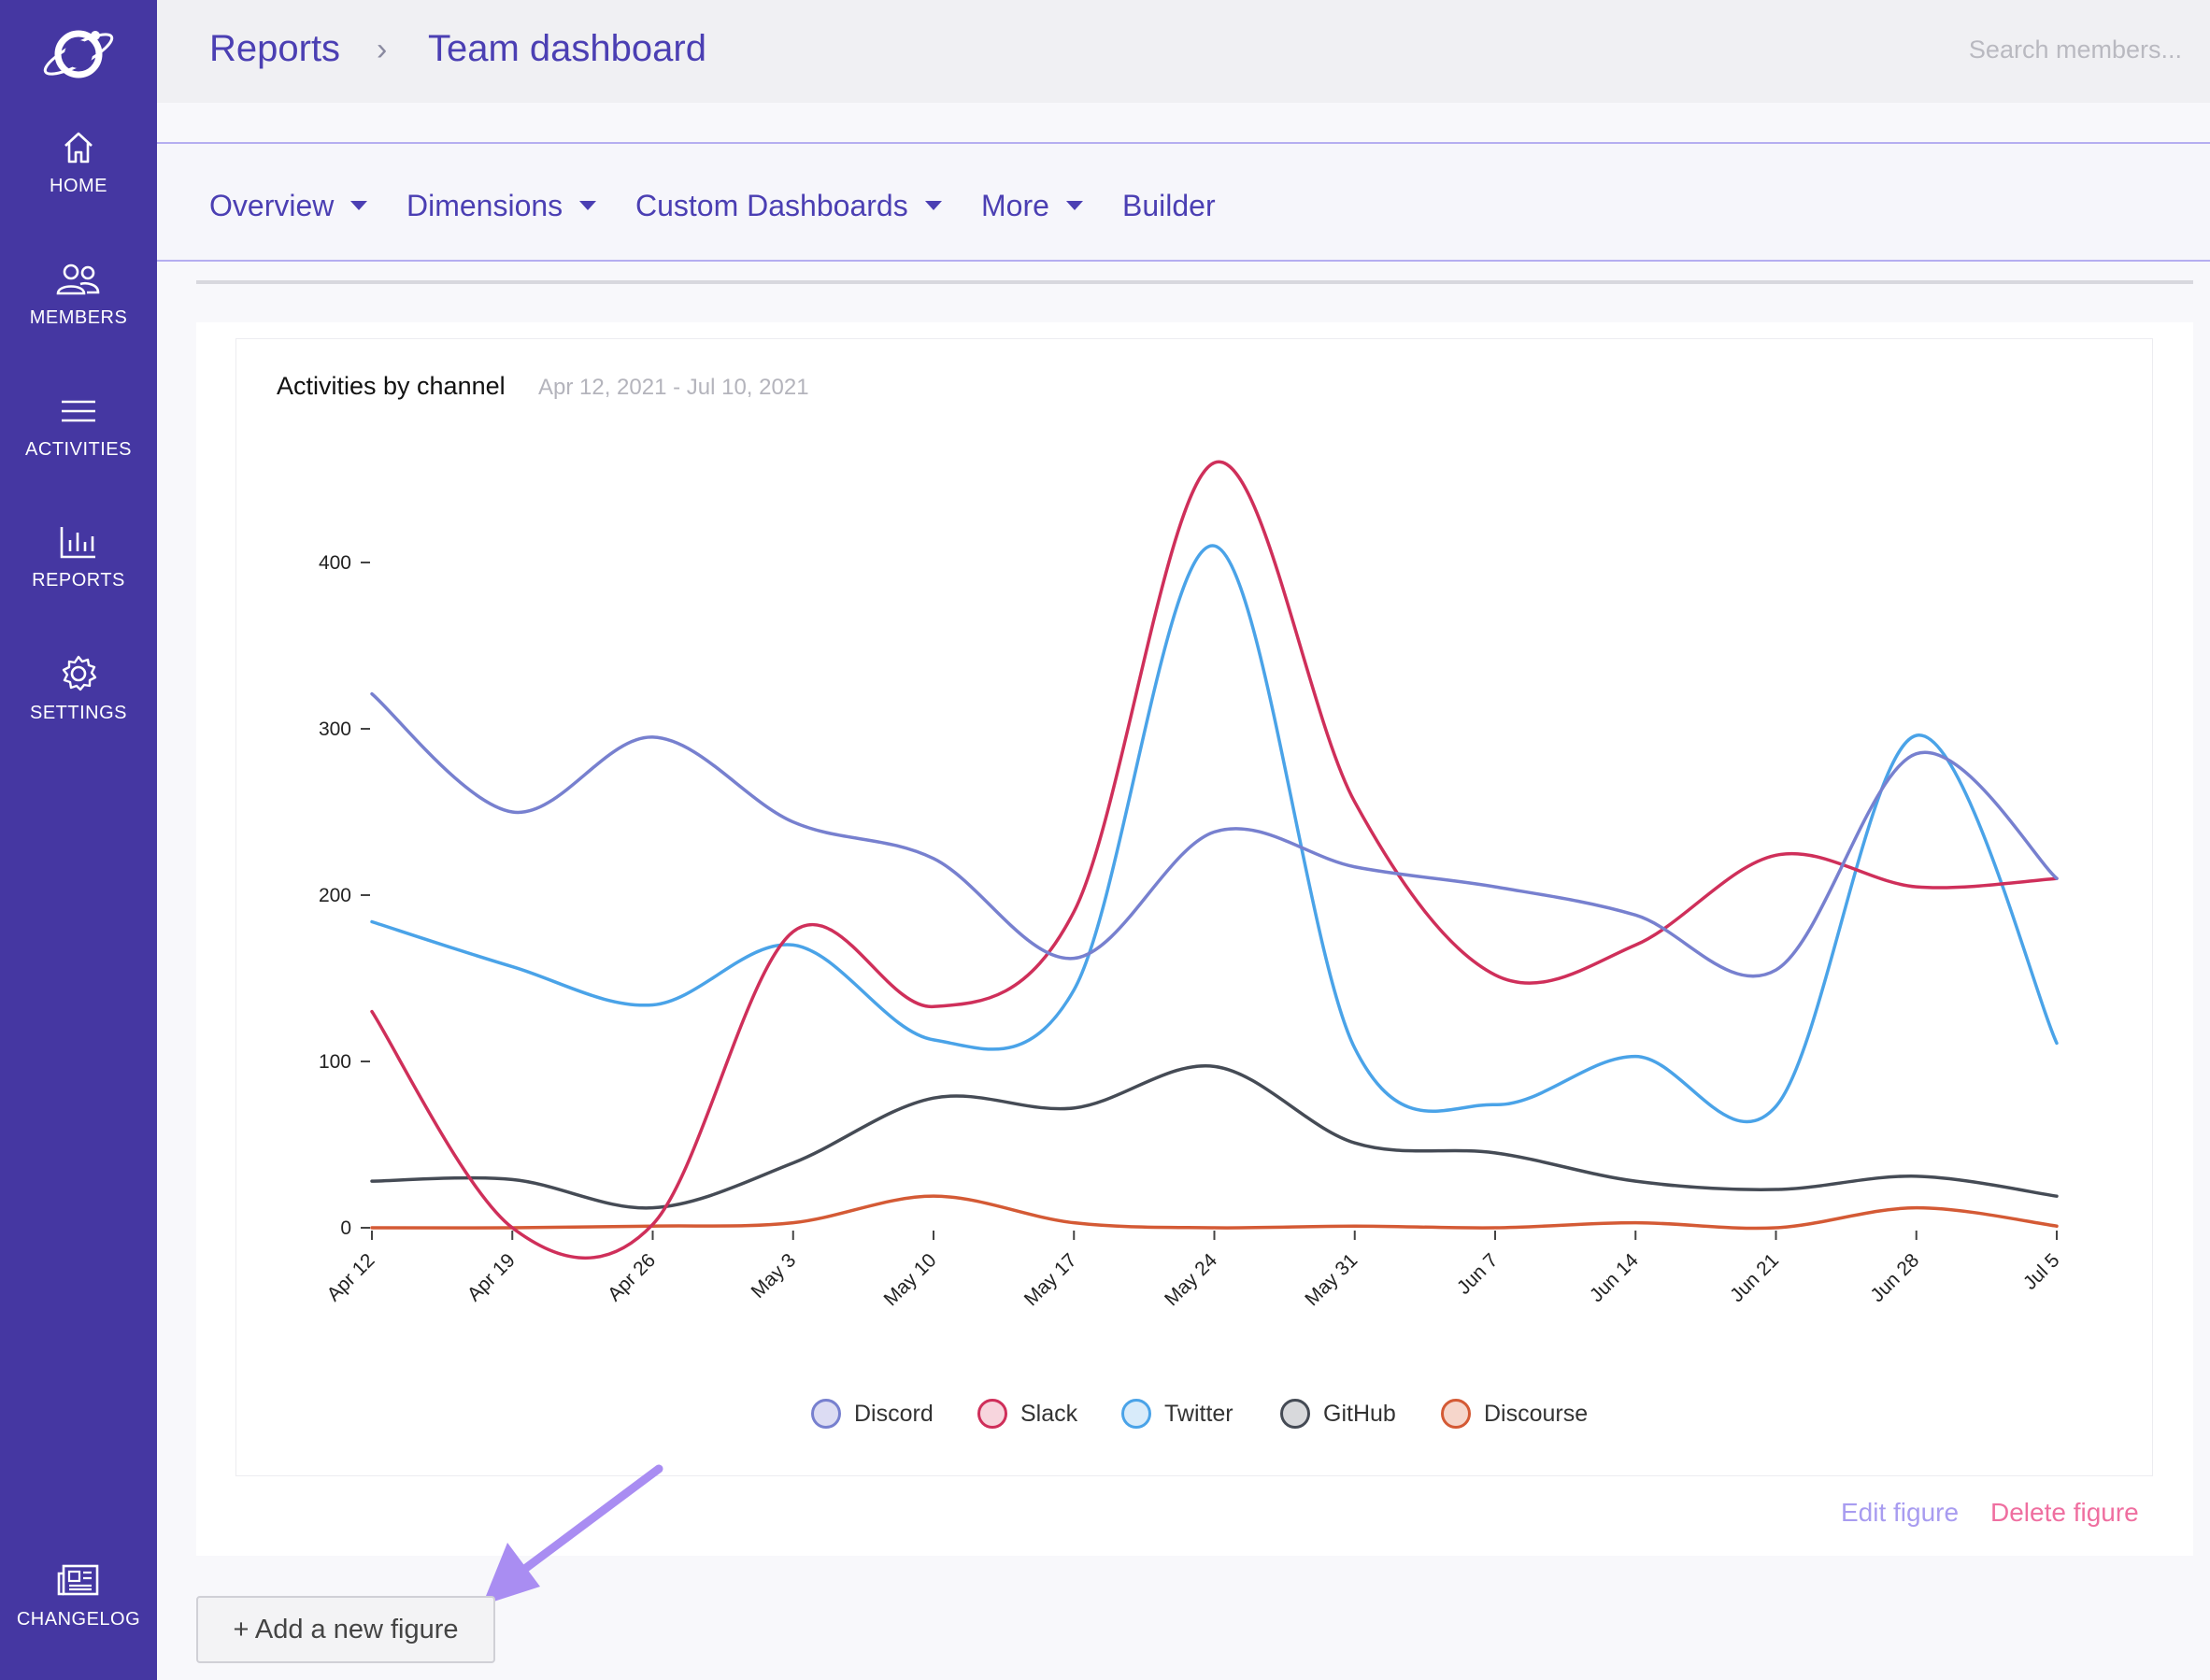  I want to click on search-input, so click(2042, 50).